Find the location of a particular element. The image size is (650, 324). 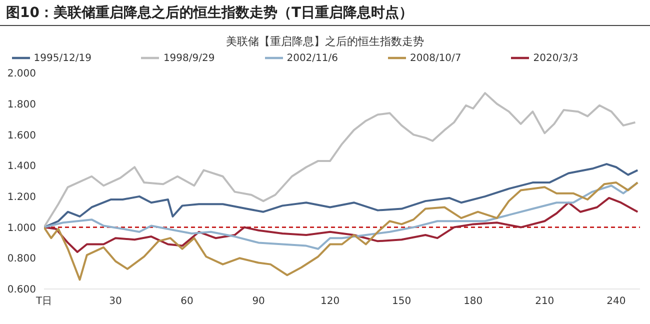

x-tick-label: 240 is located at coordinates (616, 302).